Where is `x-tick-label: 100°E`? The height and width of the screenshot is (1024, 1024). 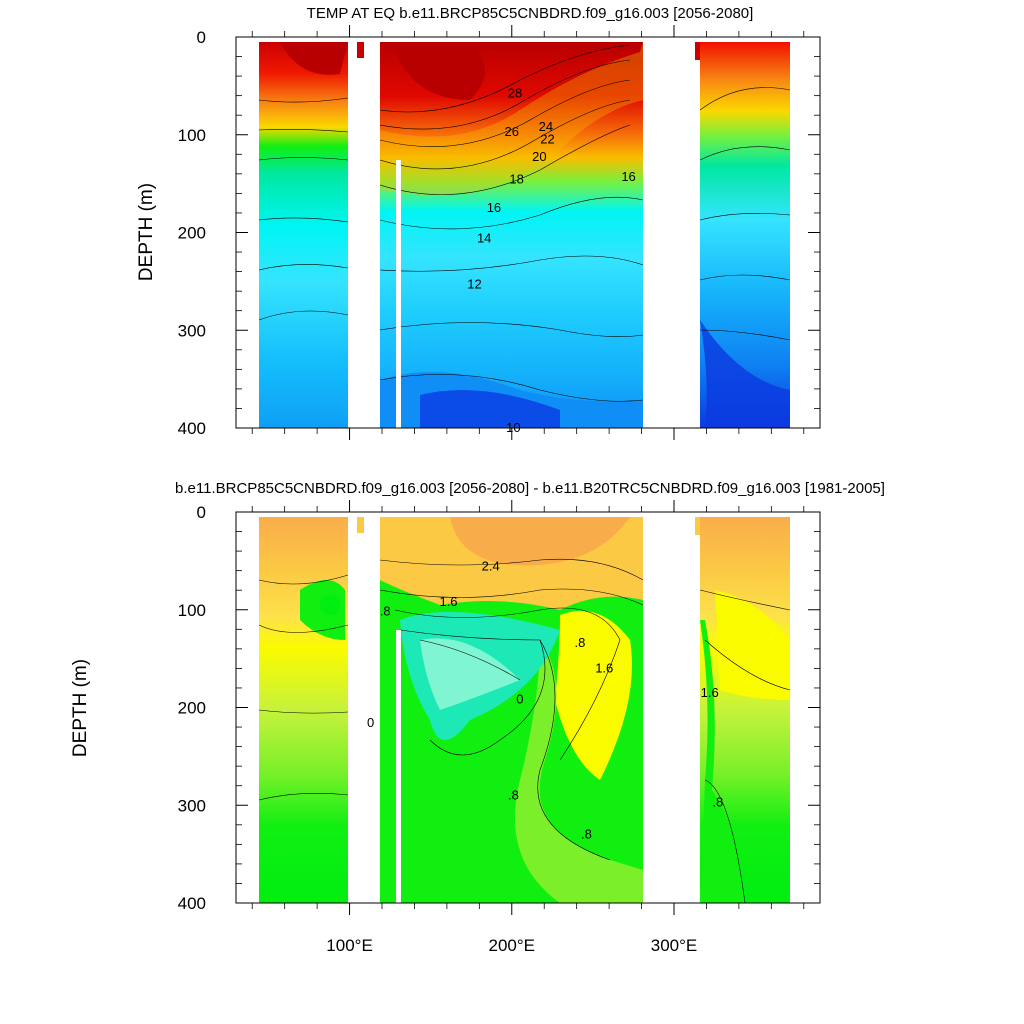 x-tick-label: 100°E is located at coordinates (349, 945).